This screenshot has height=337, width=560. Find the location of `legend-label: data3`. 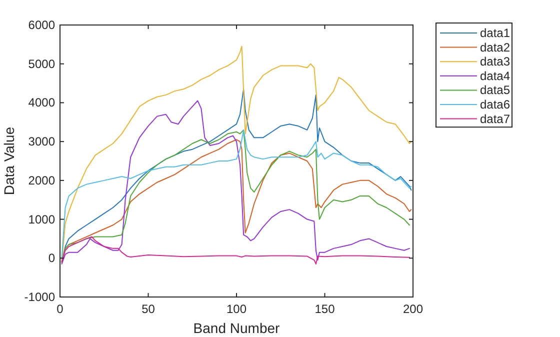

legend-label: data3 is located at coordinates (495, 61).